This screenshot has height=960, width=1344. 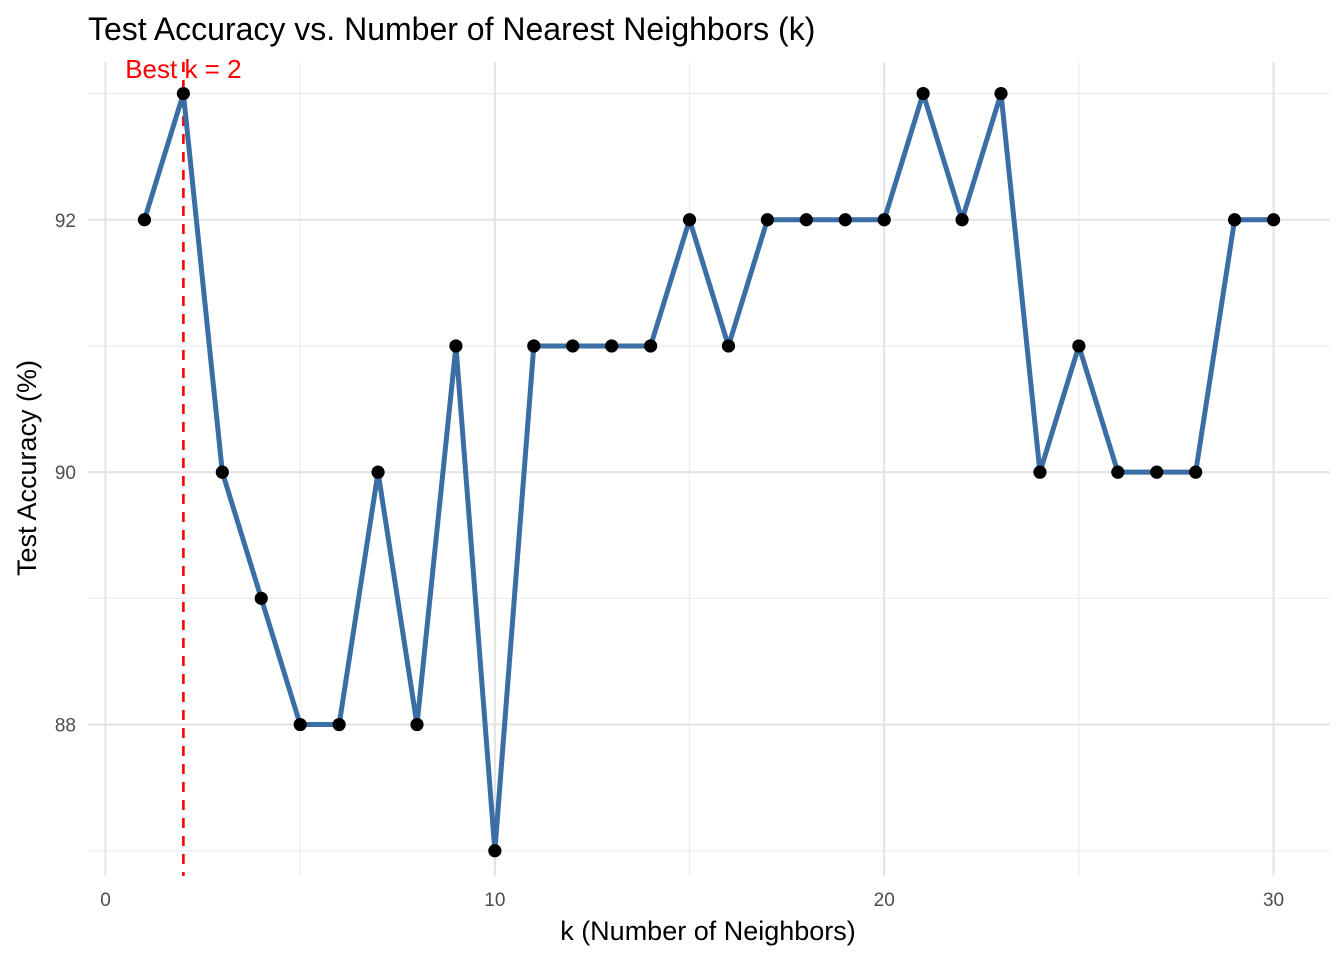 I want to click on y-tick-label-2: 92, so click(x=65, y=221).